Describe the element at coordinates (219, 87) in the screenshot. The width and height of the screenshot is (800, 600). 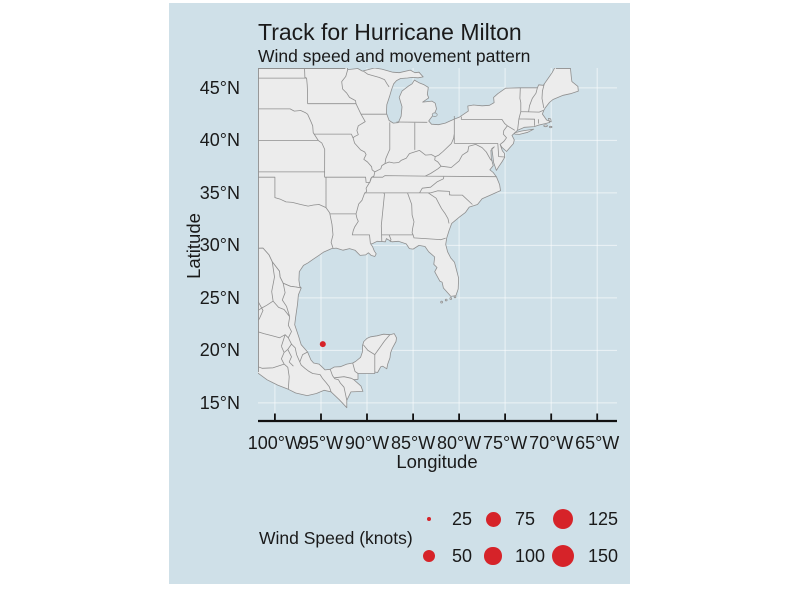
I see `y-tick-label: 45°N` at that location.